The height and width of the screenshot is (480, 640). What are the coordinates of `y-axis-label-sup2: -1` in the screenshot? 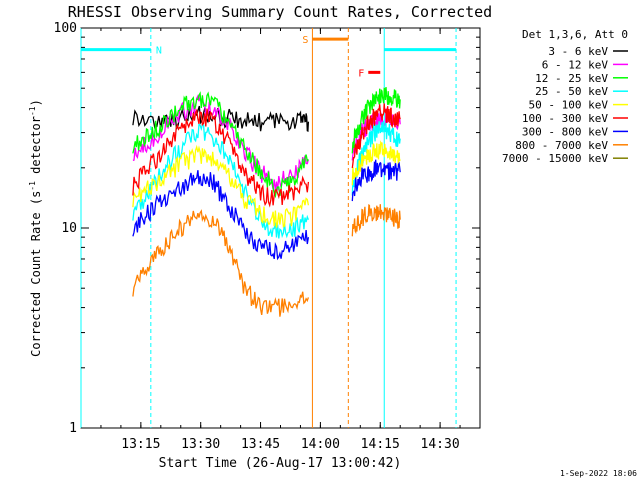 It's located at (32, 111).